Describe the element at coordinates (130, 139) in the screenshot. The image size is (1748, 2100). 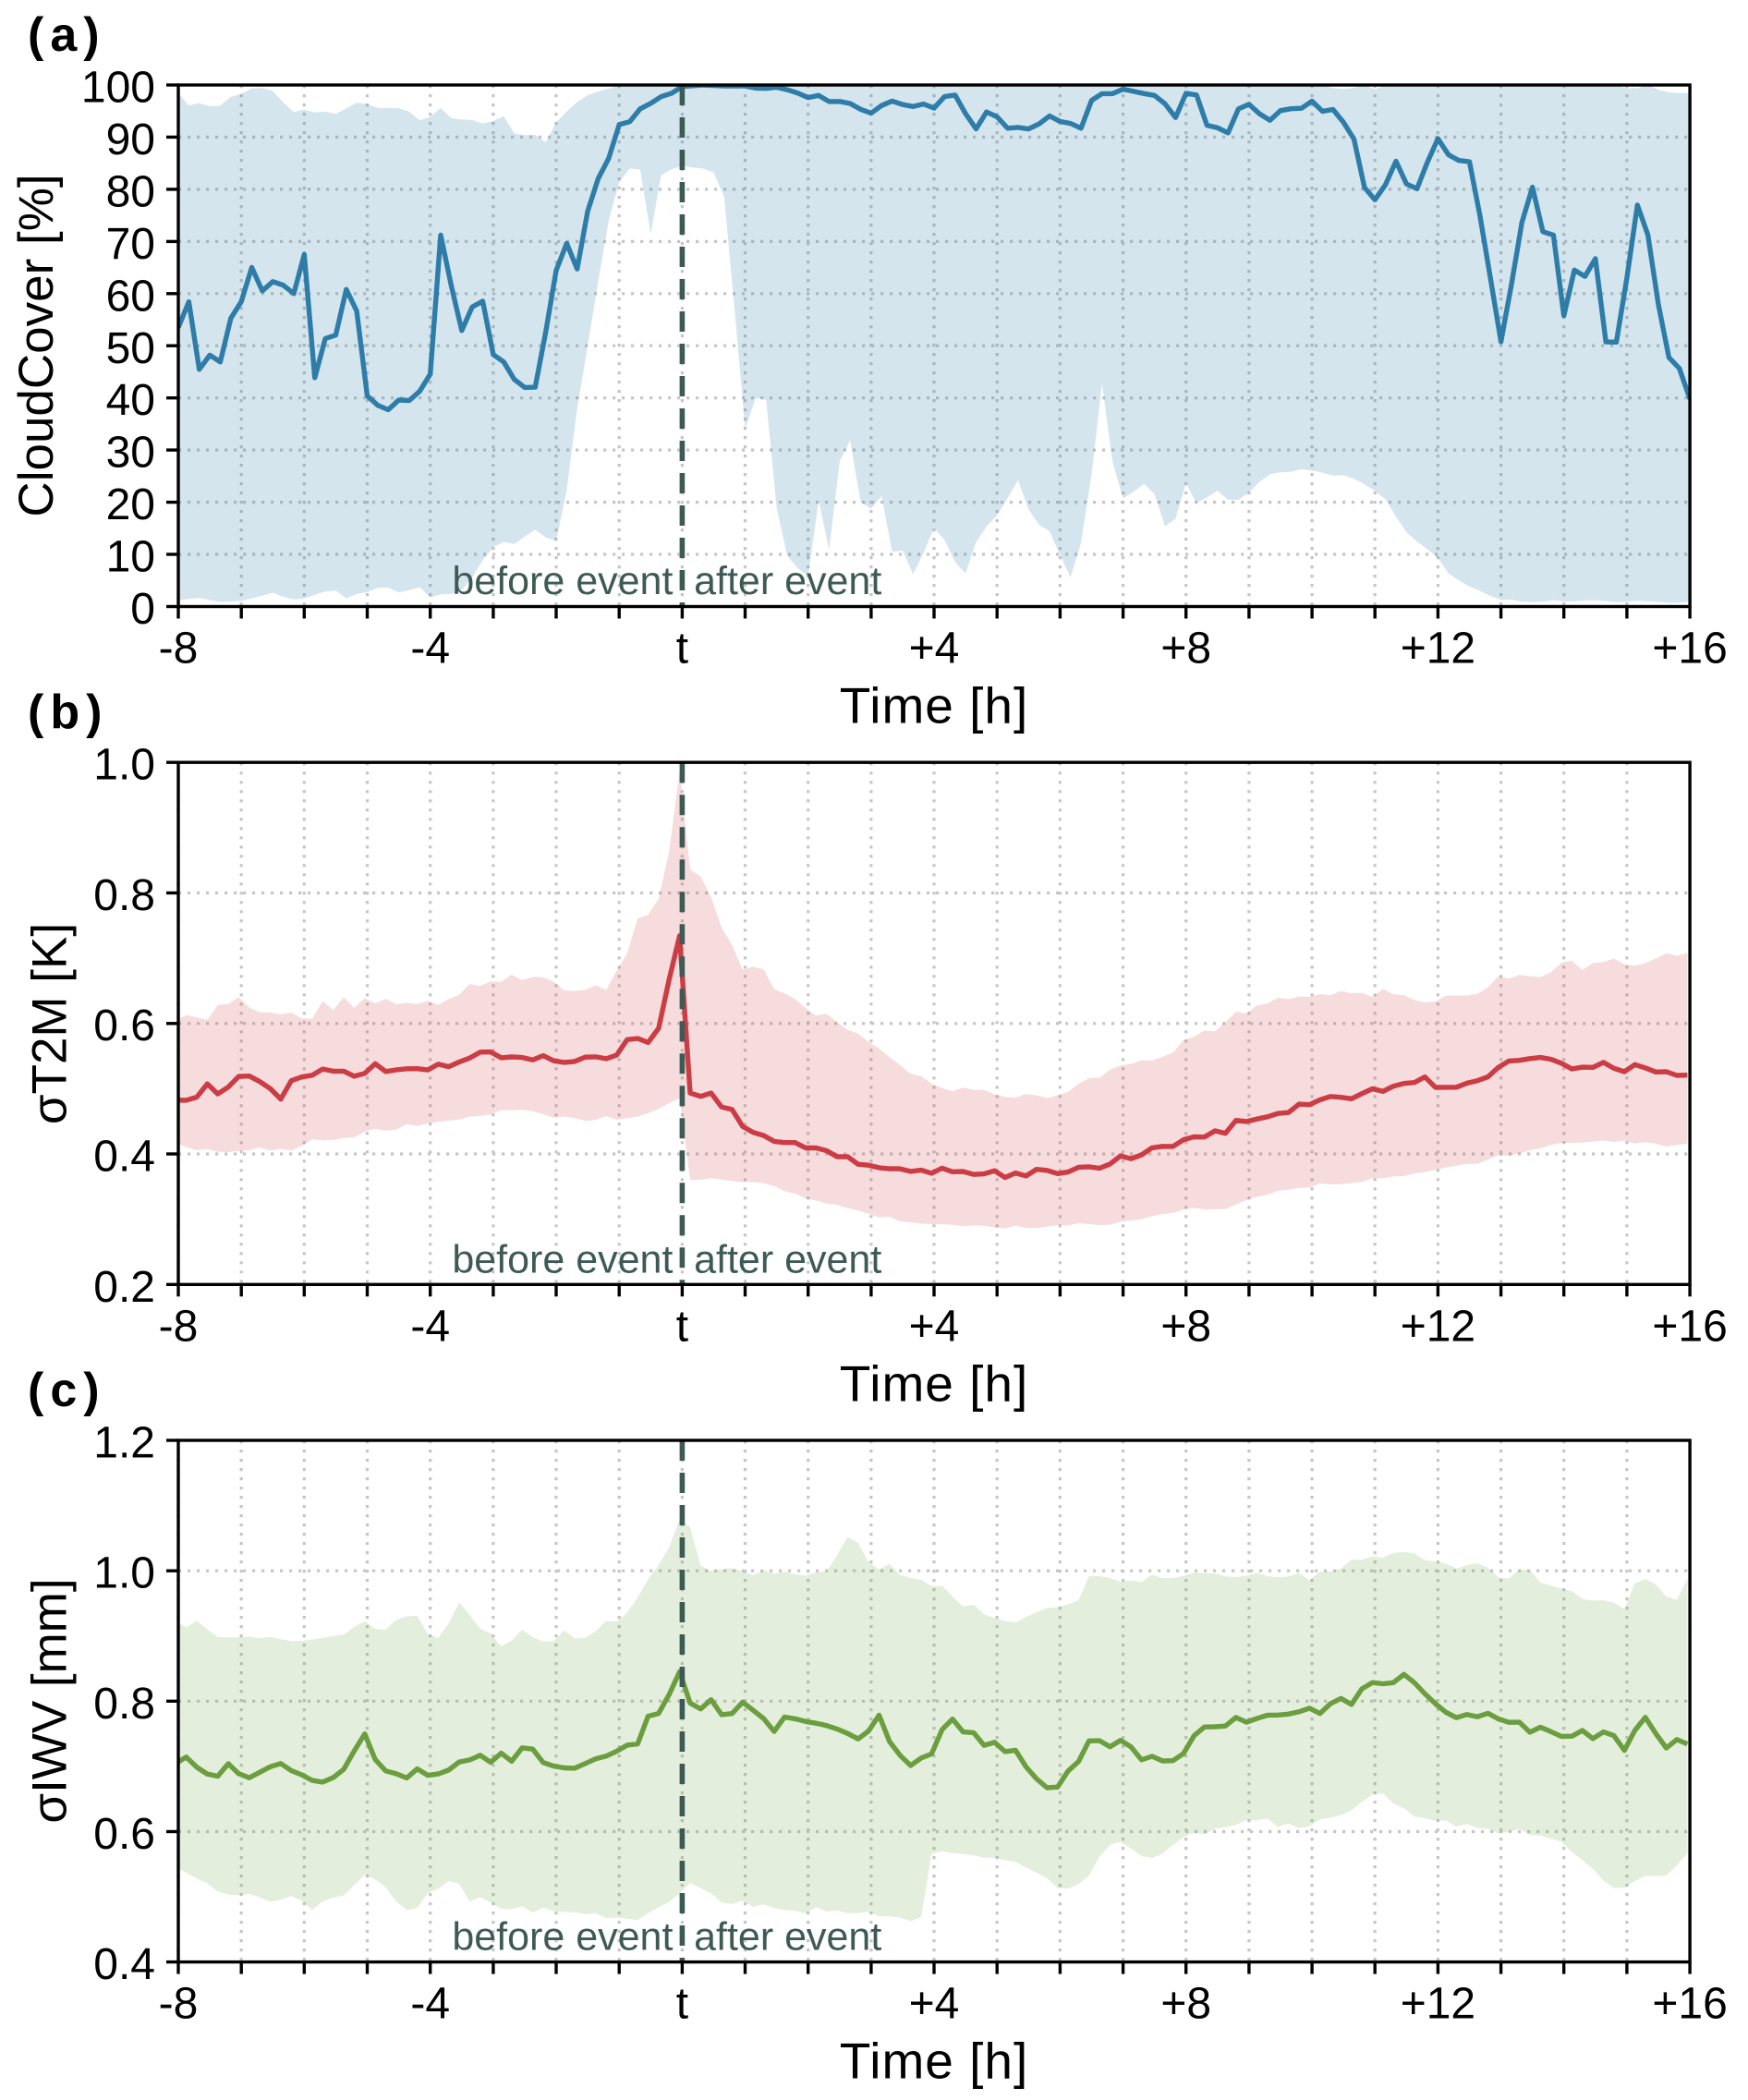
I see `svg-text: 90` at that location.